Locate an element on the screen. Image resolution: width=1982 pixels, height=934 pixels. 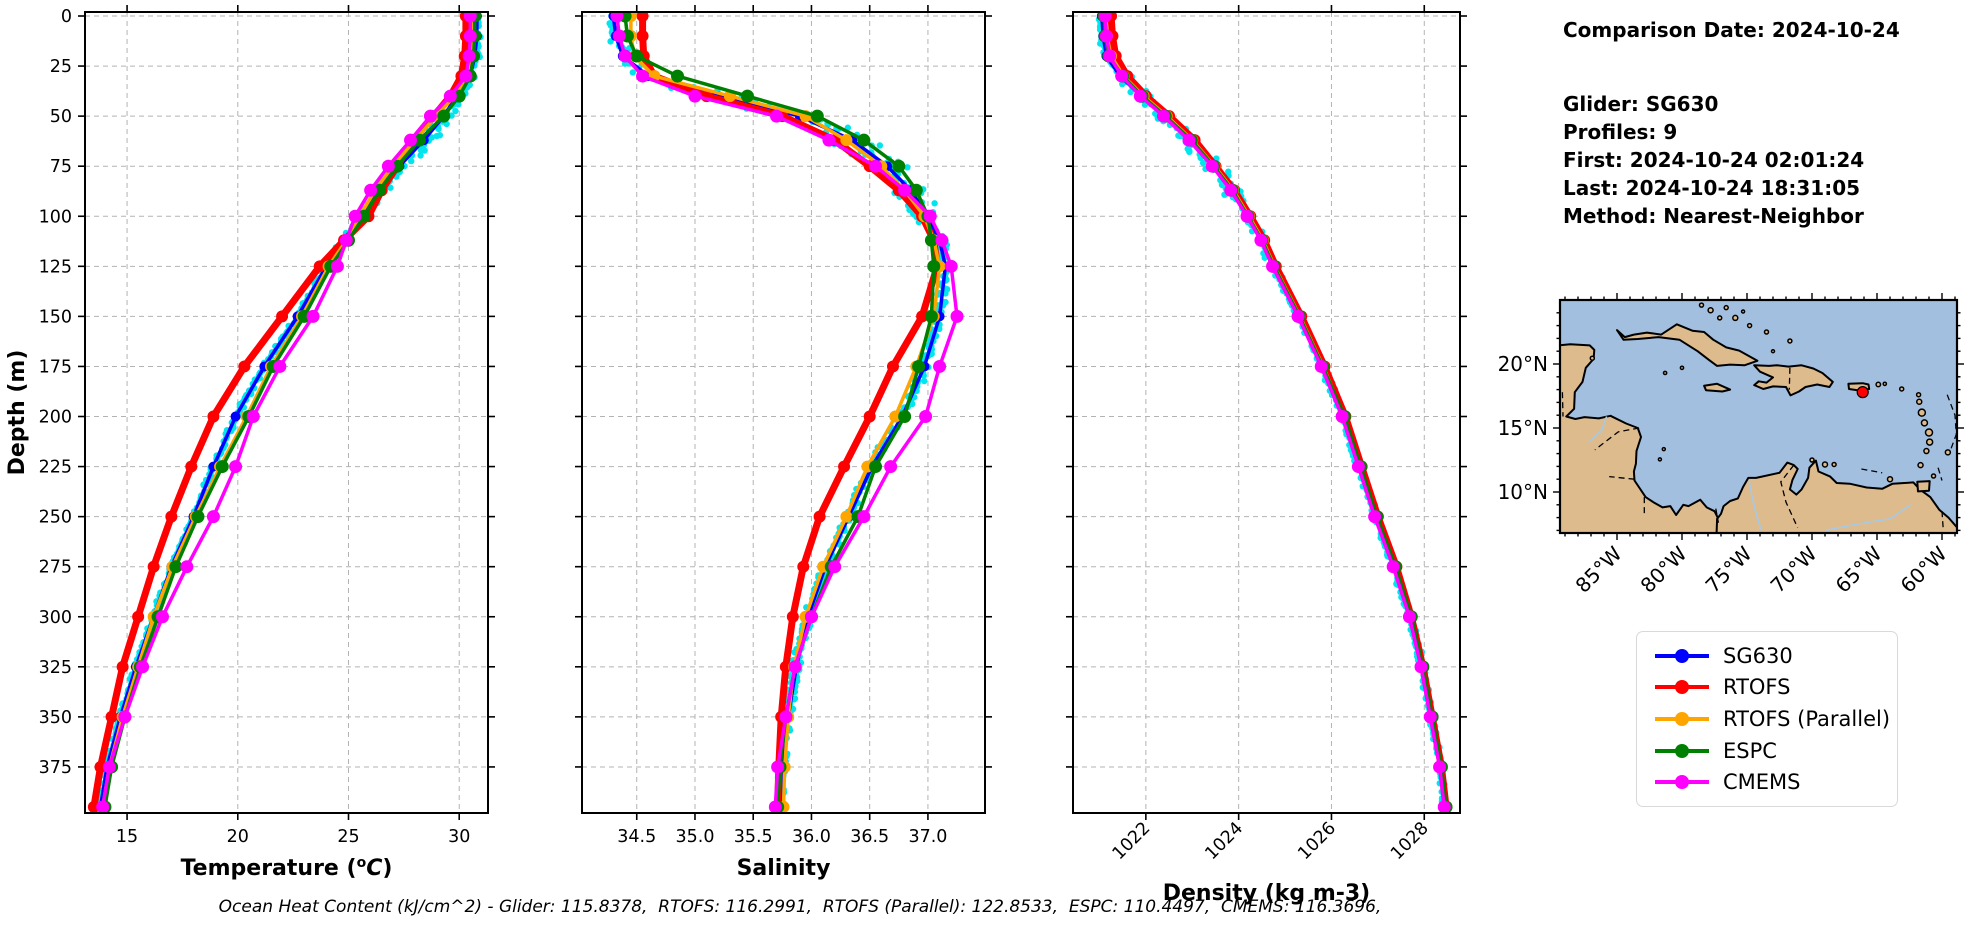
y-axis-label: Depth (m) is located at coordinates (17, 413).